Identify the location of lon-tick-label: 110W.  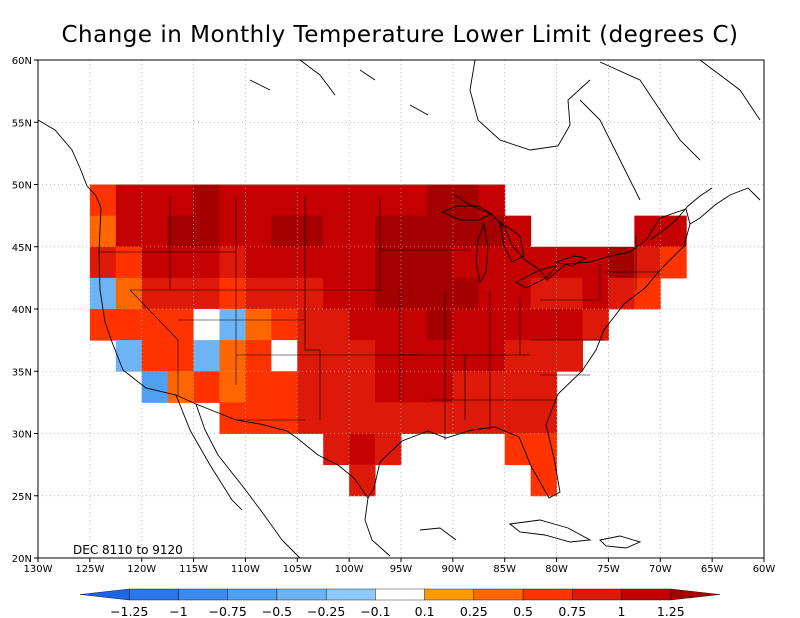
(245, 569).